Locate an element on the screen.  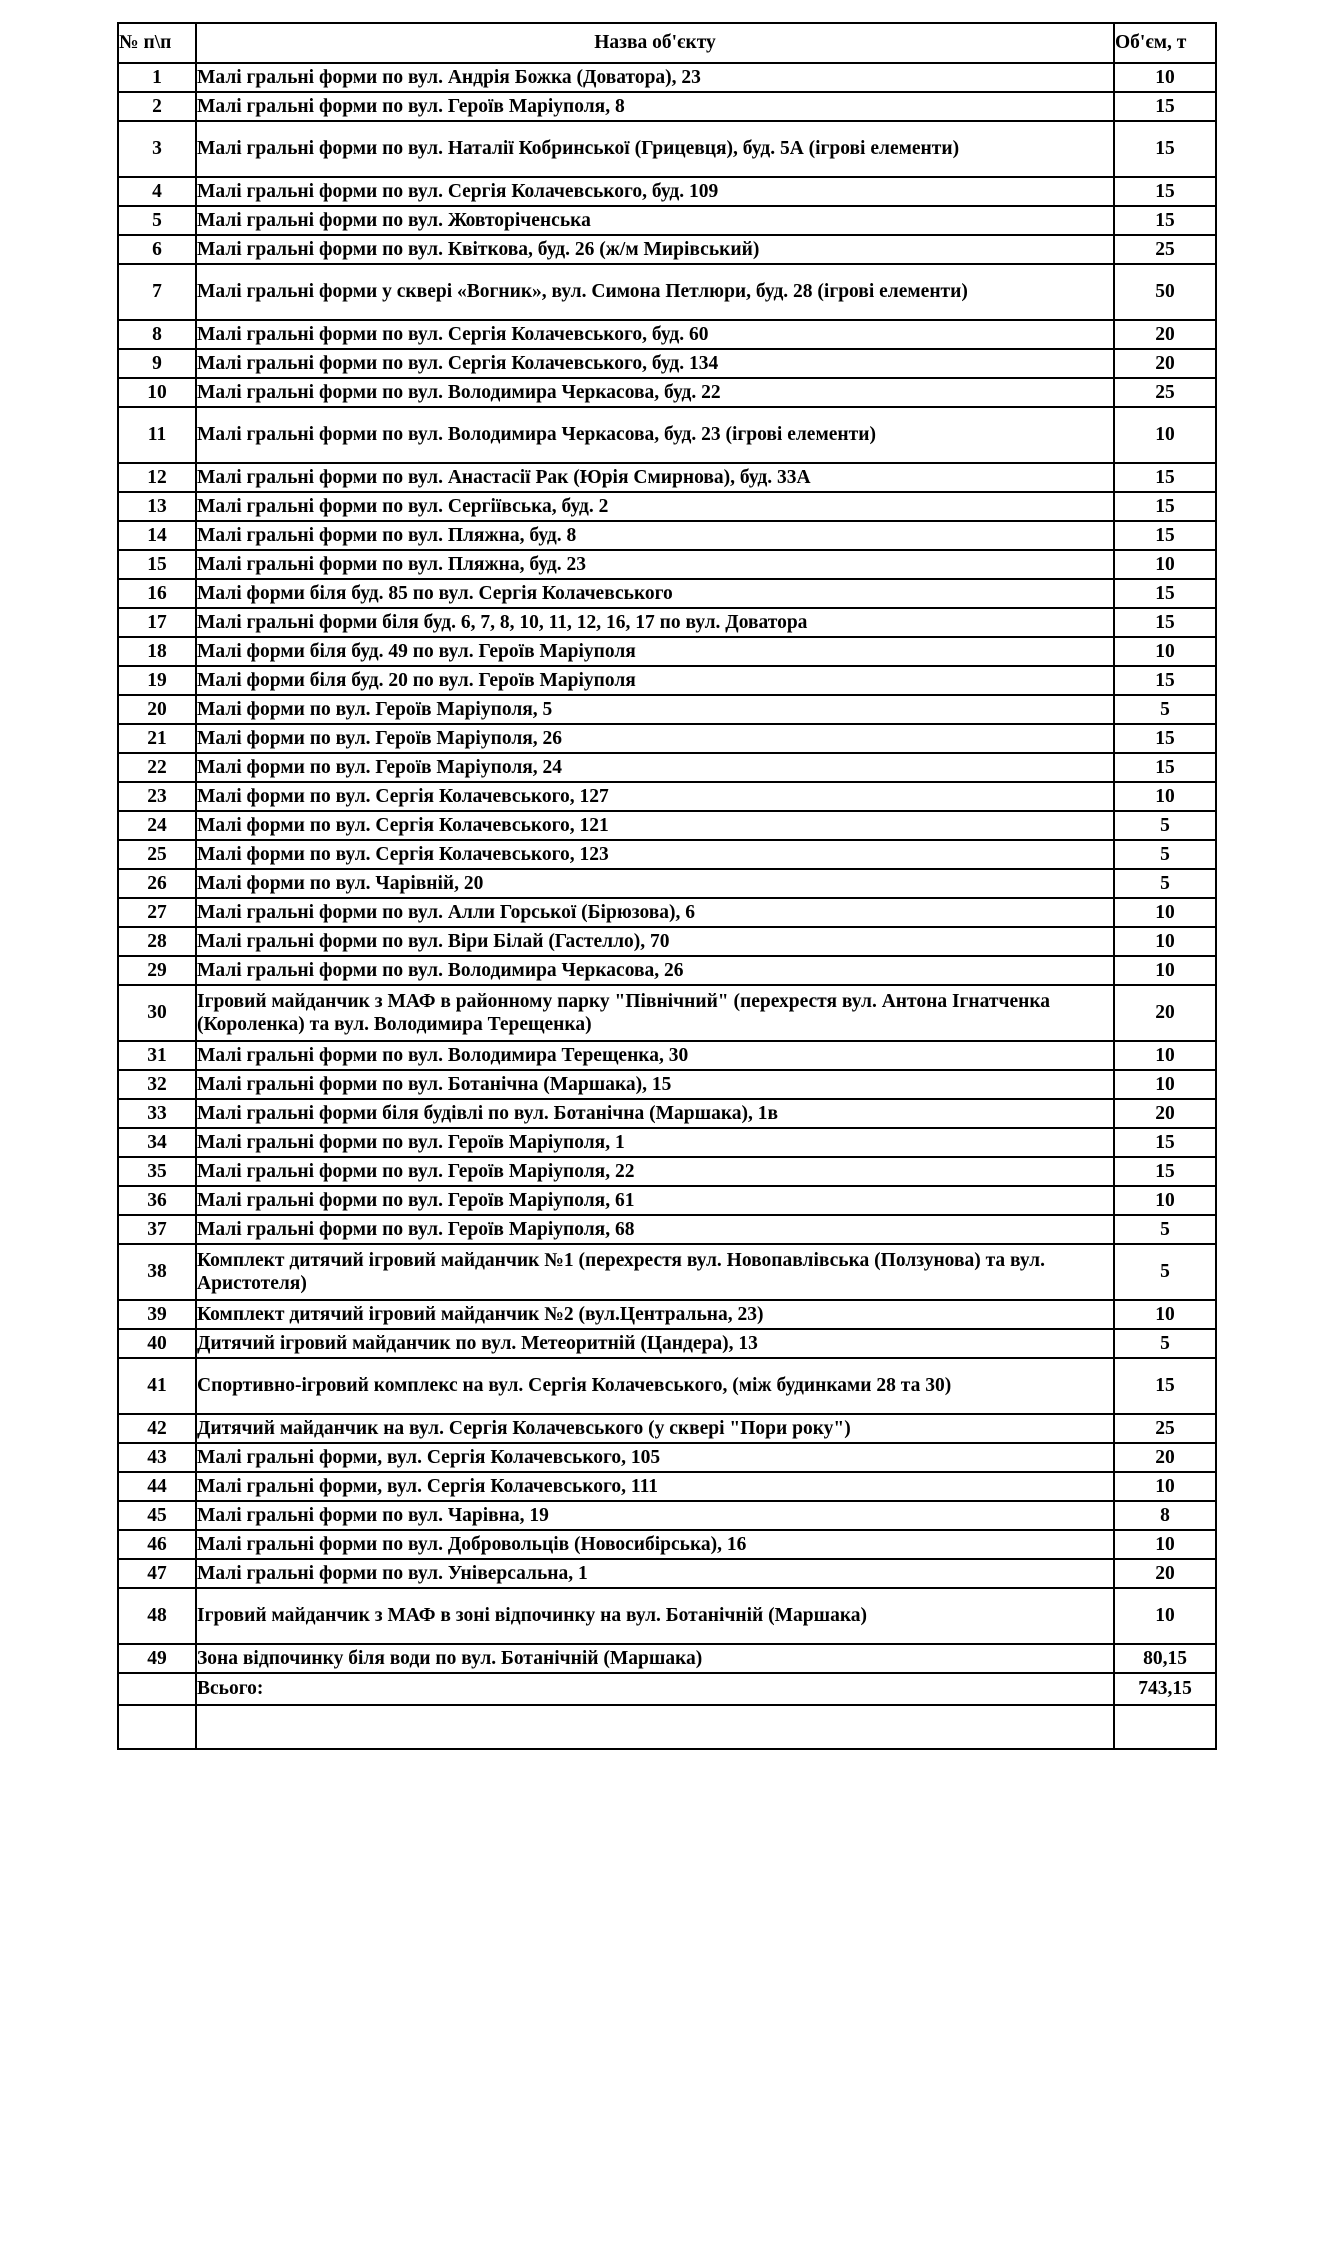
cell-row-number: 20 is located at coordinates (157, 709).